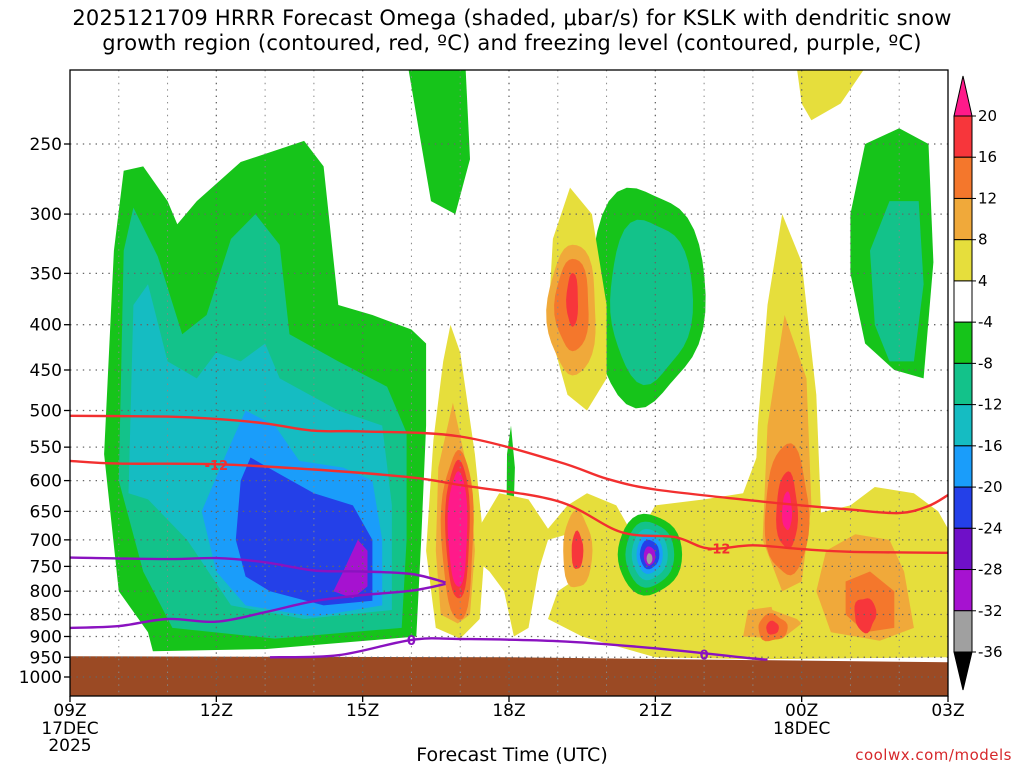 The width and height of the screenshot is (1024, 768). What do you see at coordinates (963, 671) in the screenshot?
I see `colorbar-bottom-arrow` at bounding box center [963, 671].